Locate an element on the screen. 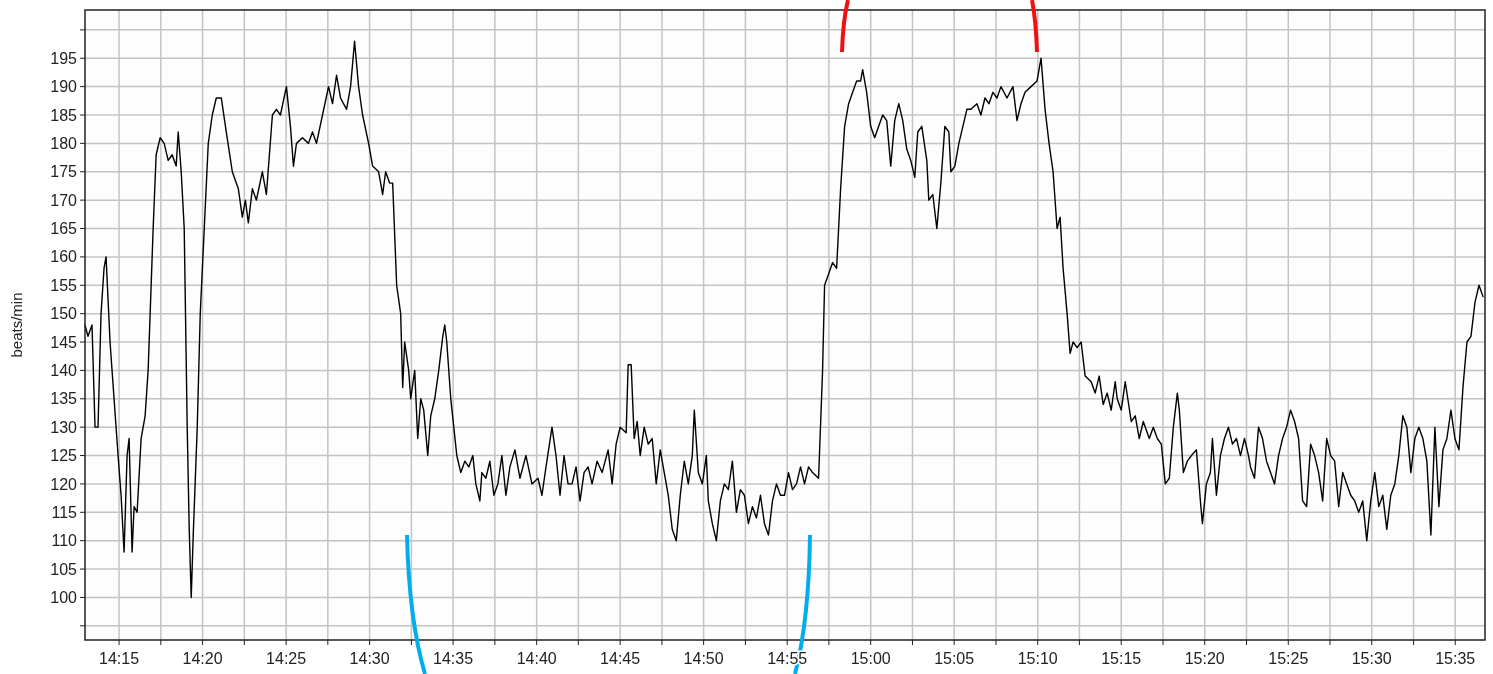 This screenshot has height=674, width=1493. y-tick-label: 160 is located at coordinates (64, 257).